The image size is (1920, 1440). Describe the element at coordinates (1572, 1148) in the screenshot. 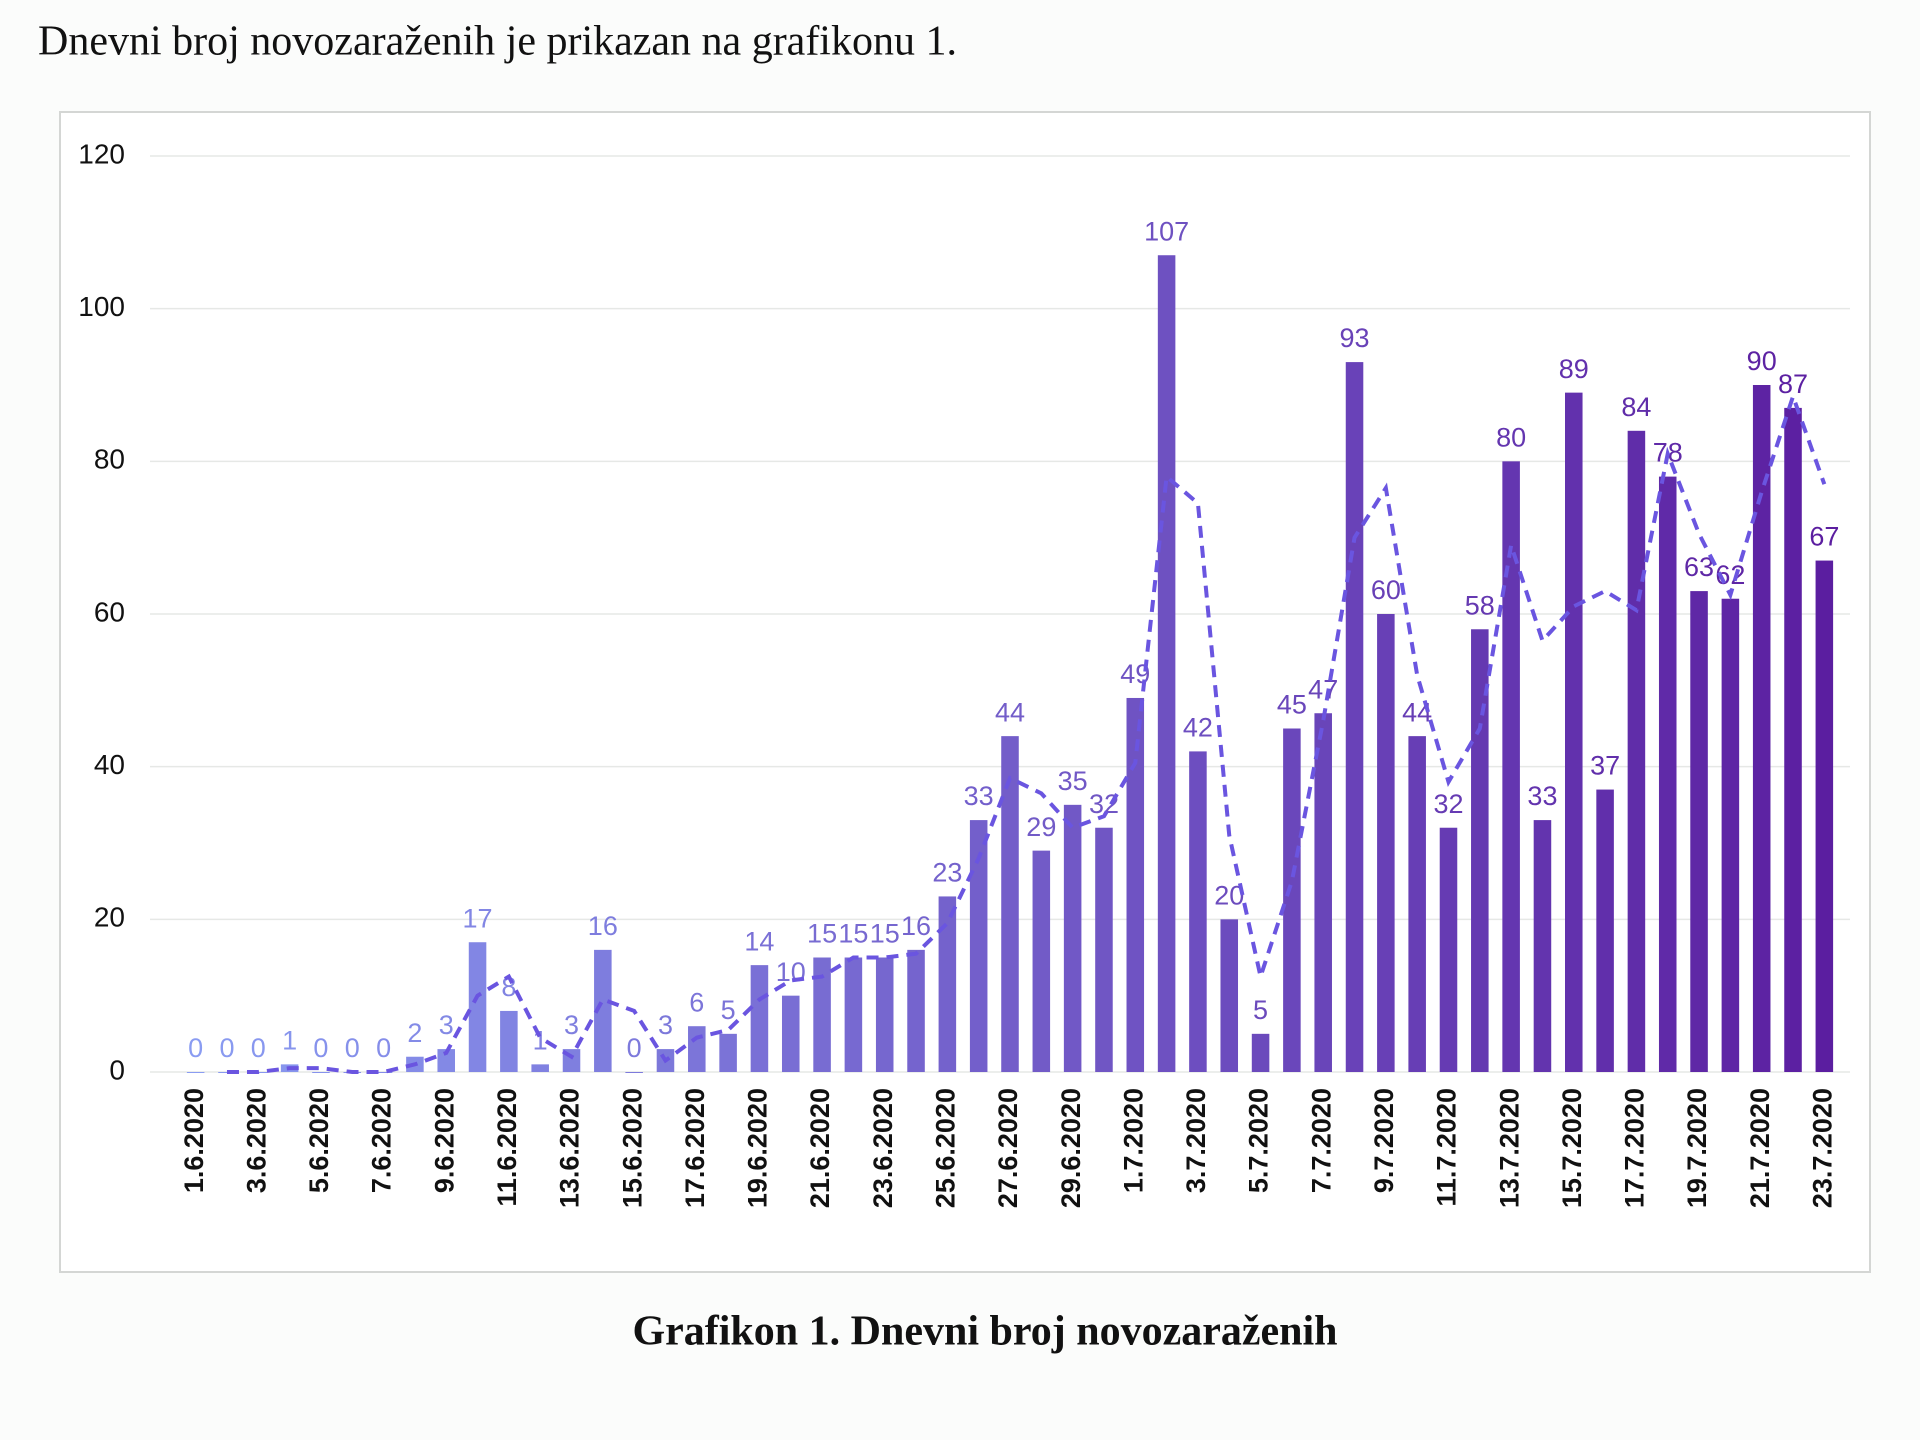

I see `x-tick-label: 15.7.2020` at that location.